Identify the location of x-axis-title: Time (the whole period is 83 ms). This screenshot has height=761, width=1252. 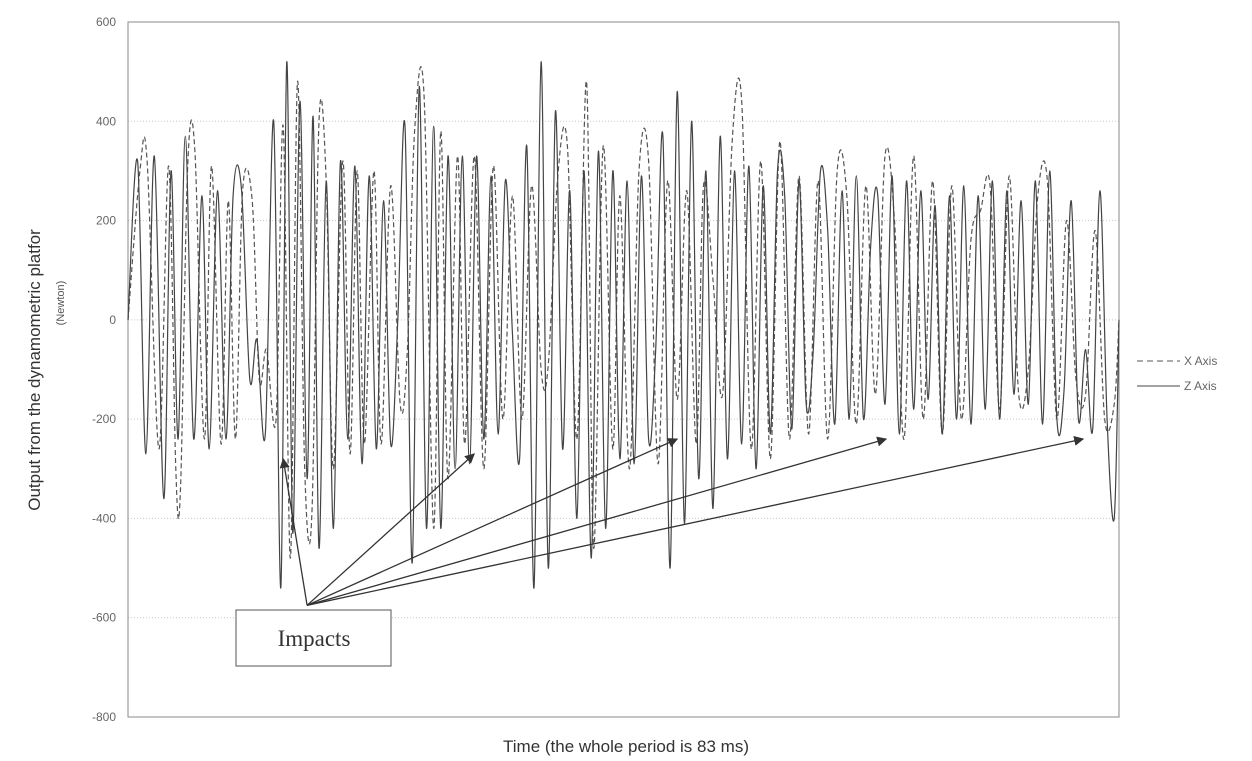
(626, 746).